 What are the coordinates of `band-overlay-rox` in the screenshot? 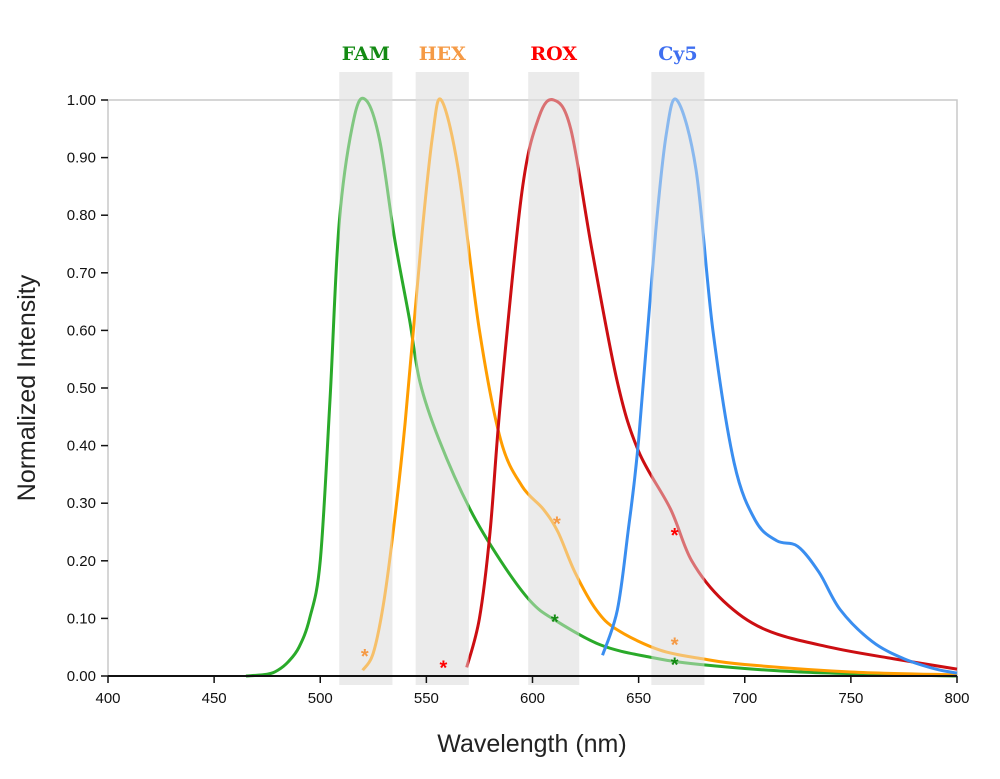 It's located at (554, 378).